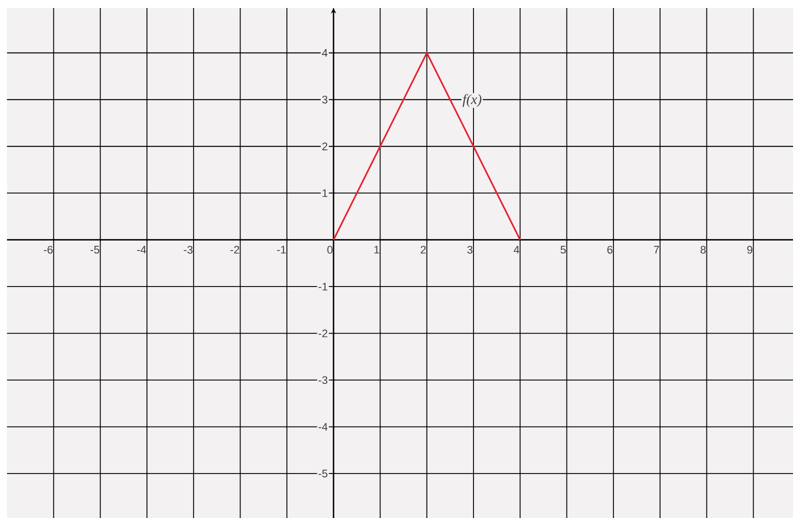  I want to click on x-tick-label: -1, so click(281, 250).